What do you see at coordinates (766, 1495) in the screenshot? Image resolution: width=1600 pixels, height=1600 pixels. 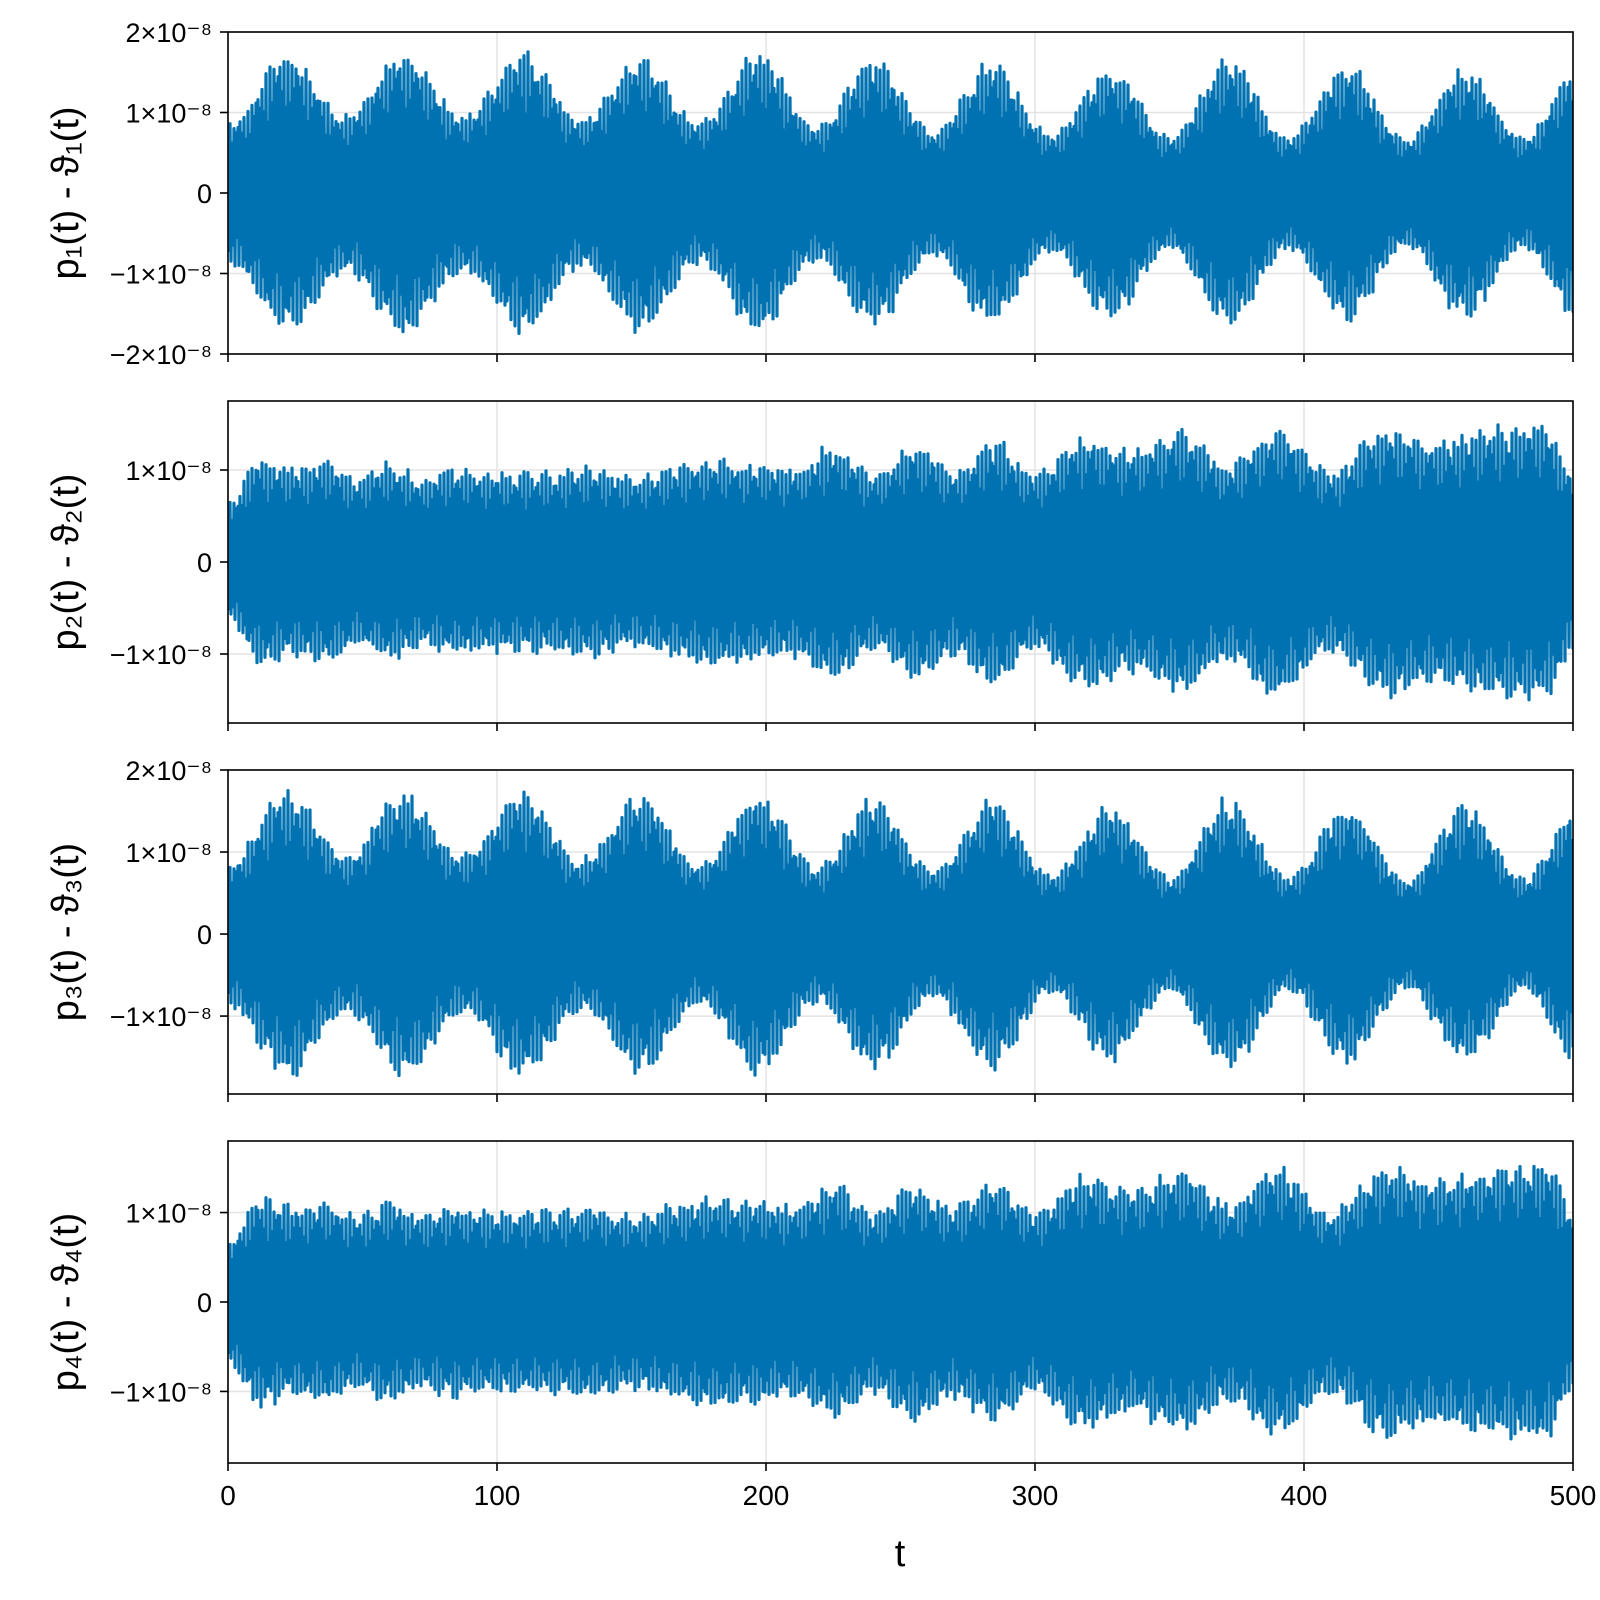 I see `x-tick-label: 200` at bounding box center [766, 1495].